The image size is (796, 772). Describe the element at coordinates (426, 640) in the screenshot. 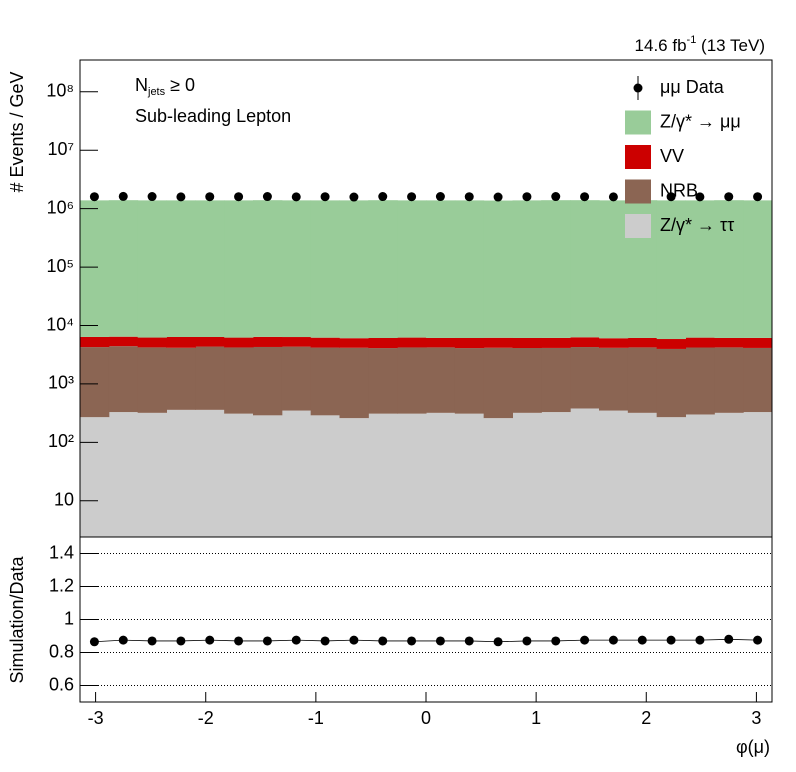

I see `ratio-line` at that location.